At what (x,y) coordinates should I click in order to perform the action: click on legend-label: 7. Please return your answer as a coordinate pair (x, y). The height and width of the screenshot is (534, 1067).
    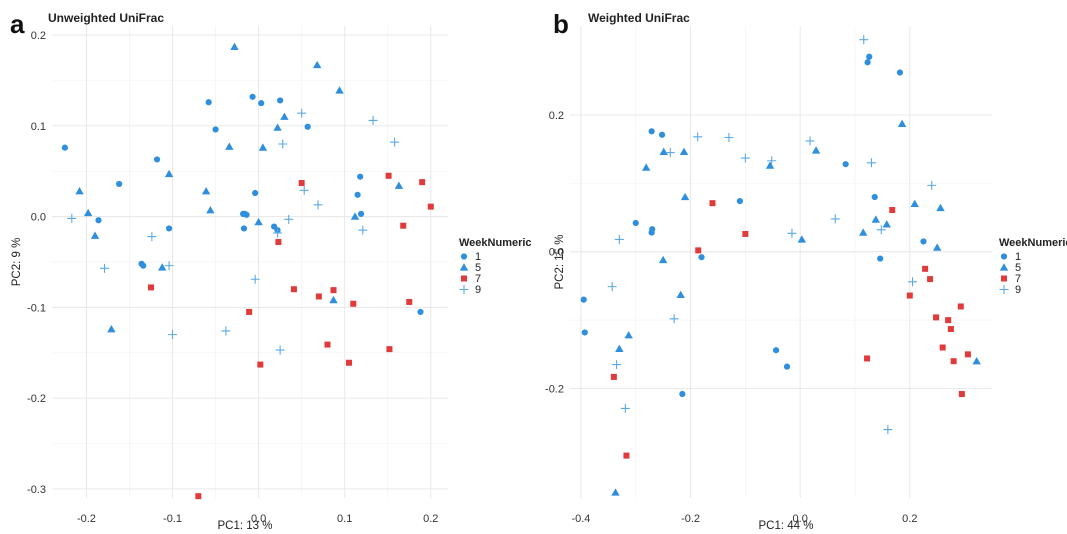
    Looking at the image, I should click on (1018, 279).